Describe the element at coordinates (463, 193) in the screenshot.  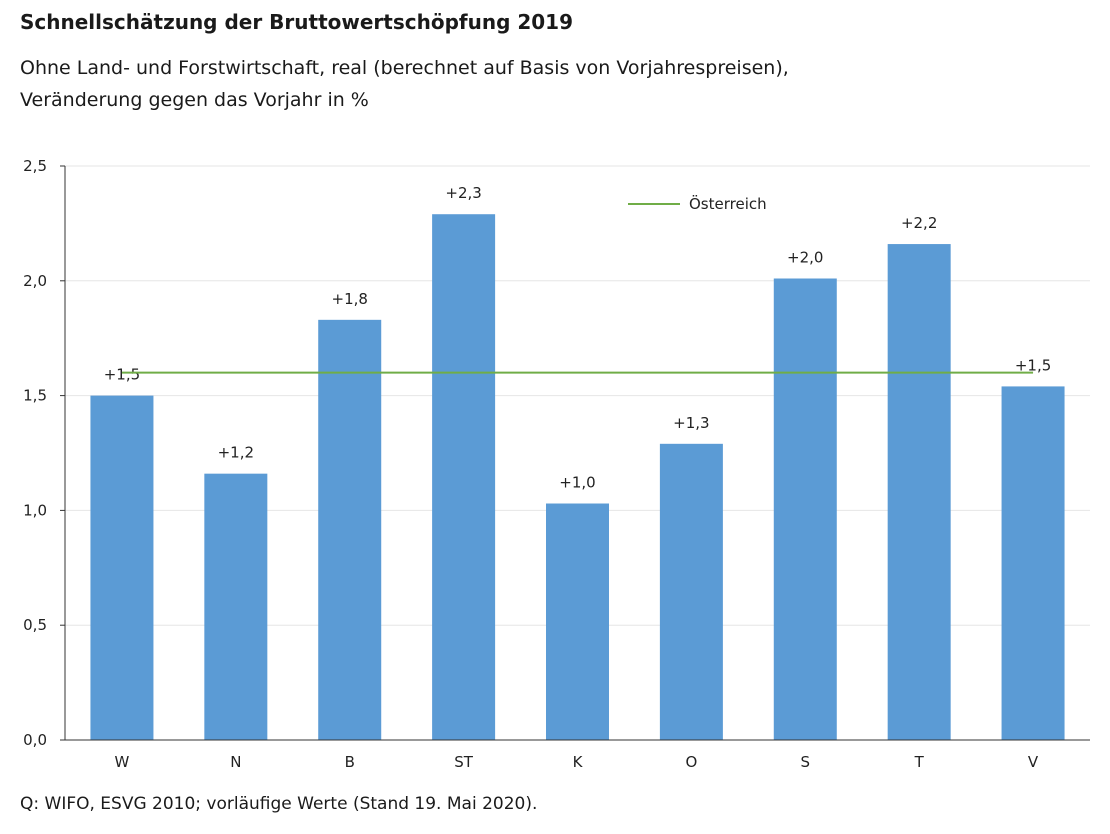
I see `data-label-st: +2,3` at that location.